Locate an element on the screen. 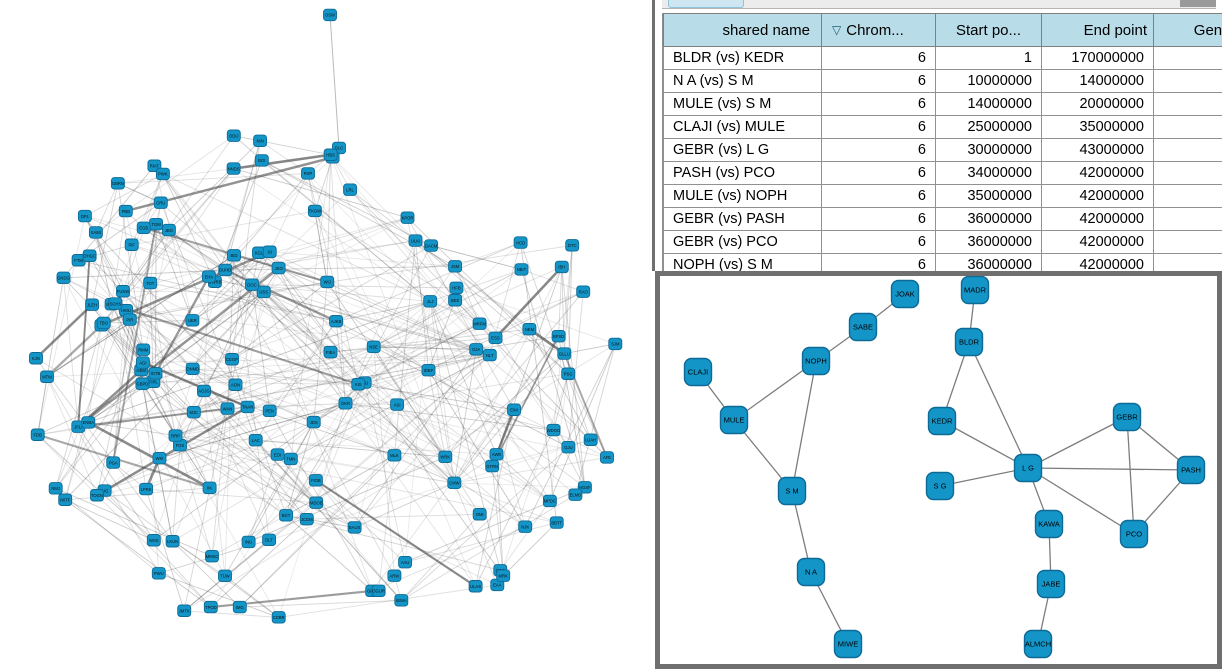 The height and width of the screenshot is (669, 1222). hairball-node: ELMD is located at coordinates (575, 494).